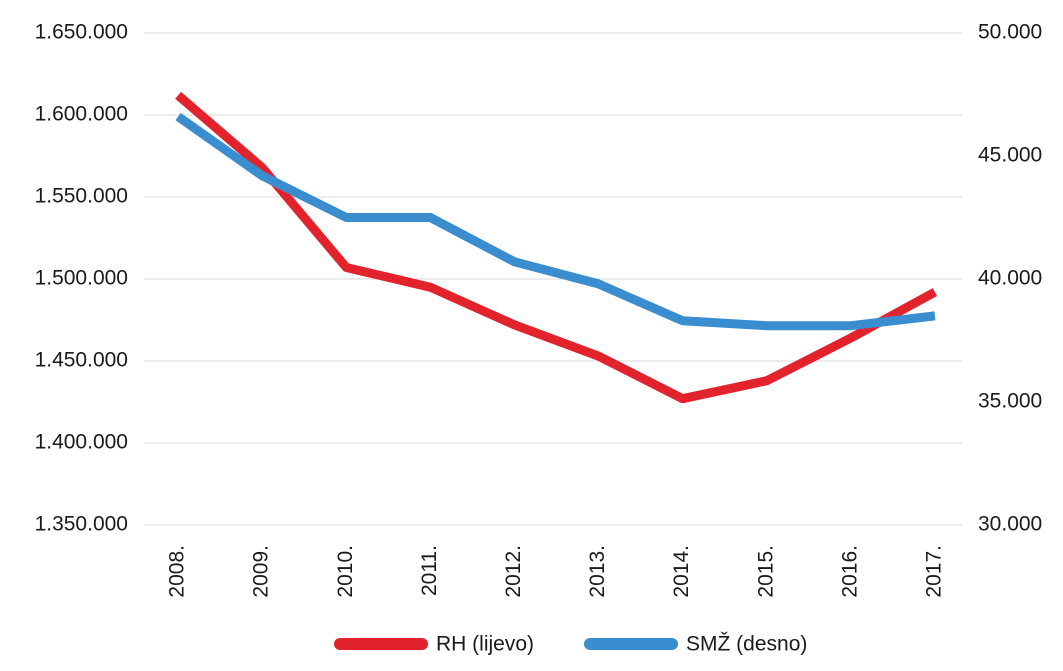 This screenshot has height=671, width=1063. I want to click on y-tick-label: 1.350.000, so click(81, 524).